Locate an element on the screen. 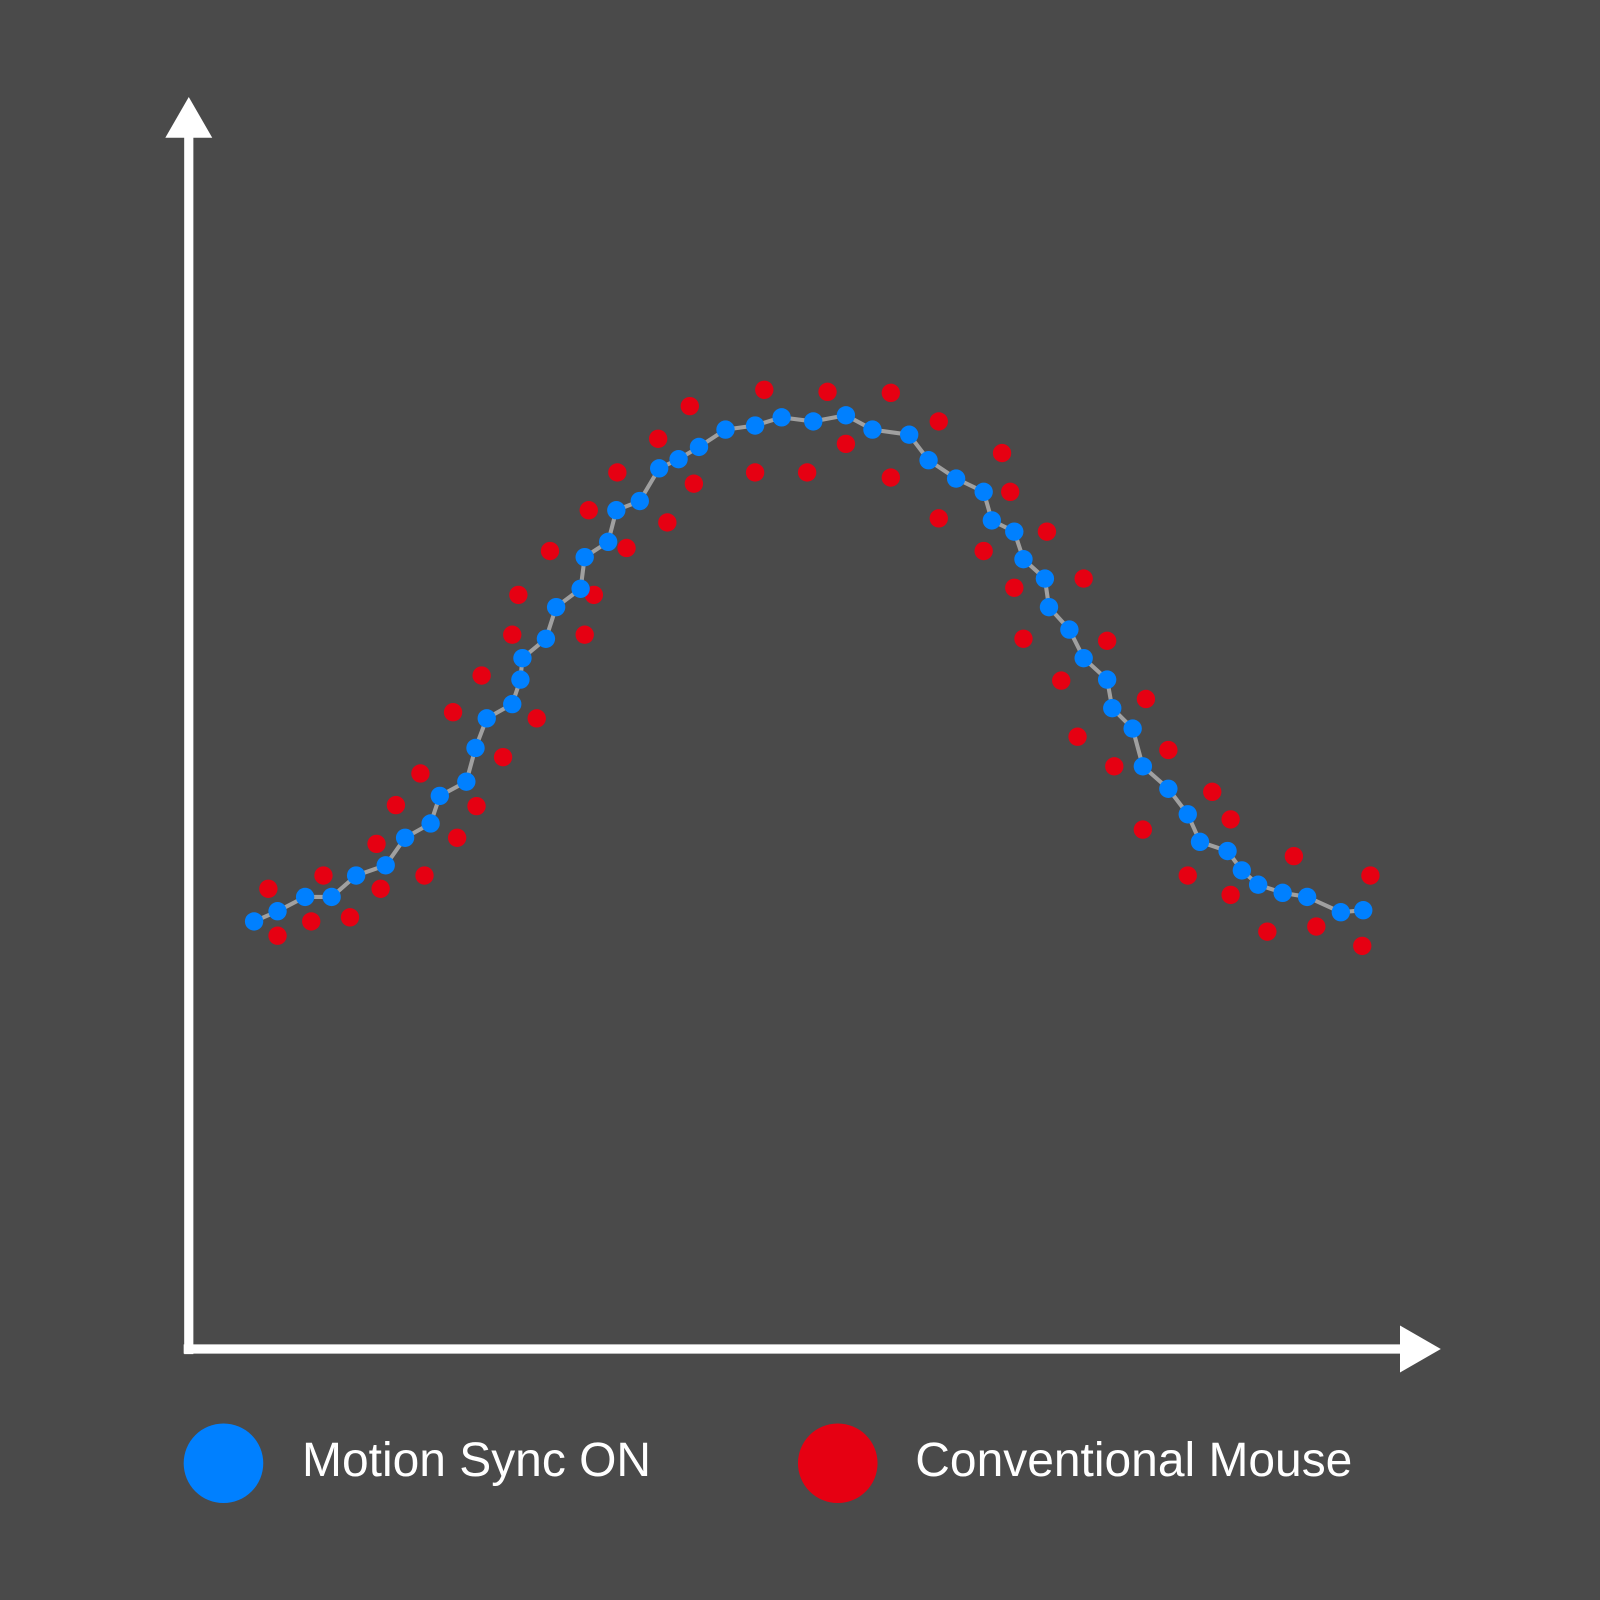  x-axis-arrow is located at coordinates (1420, 1349).